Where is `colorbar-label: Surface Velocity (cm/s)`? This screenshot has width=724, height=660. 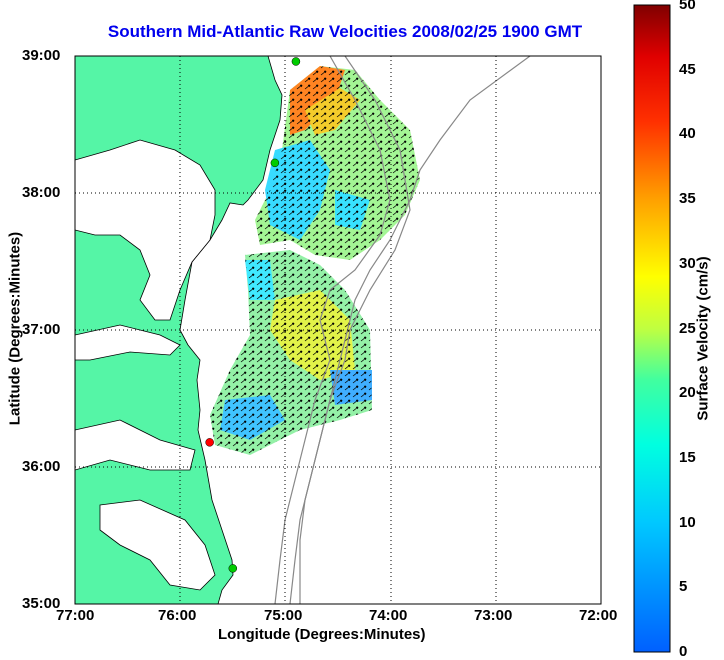 colorbar-label: Surface Velocity (cm/s) is located at coordinates (703, 338).